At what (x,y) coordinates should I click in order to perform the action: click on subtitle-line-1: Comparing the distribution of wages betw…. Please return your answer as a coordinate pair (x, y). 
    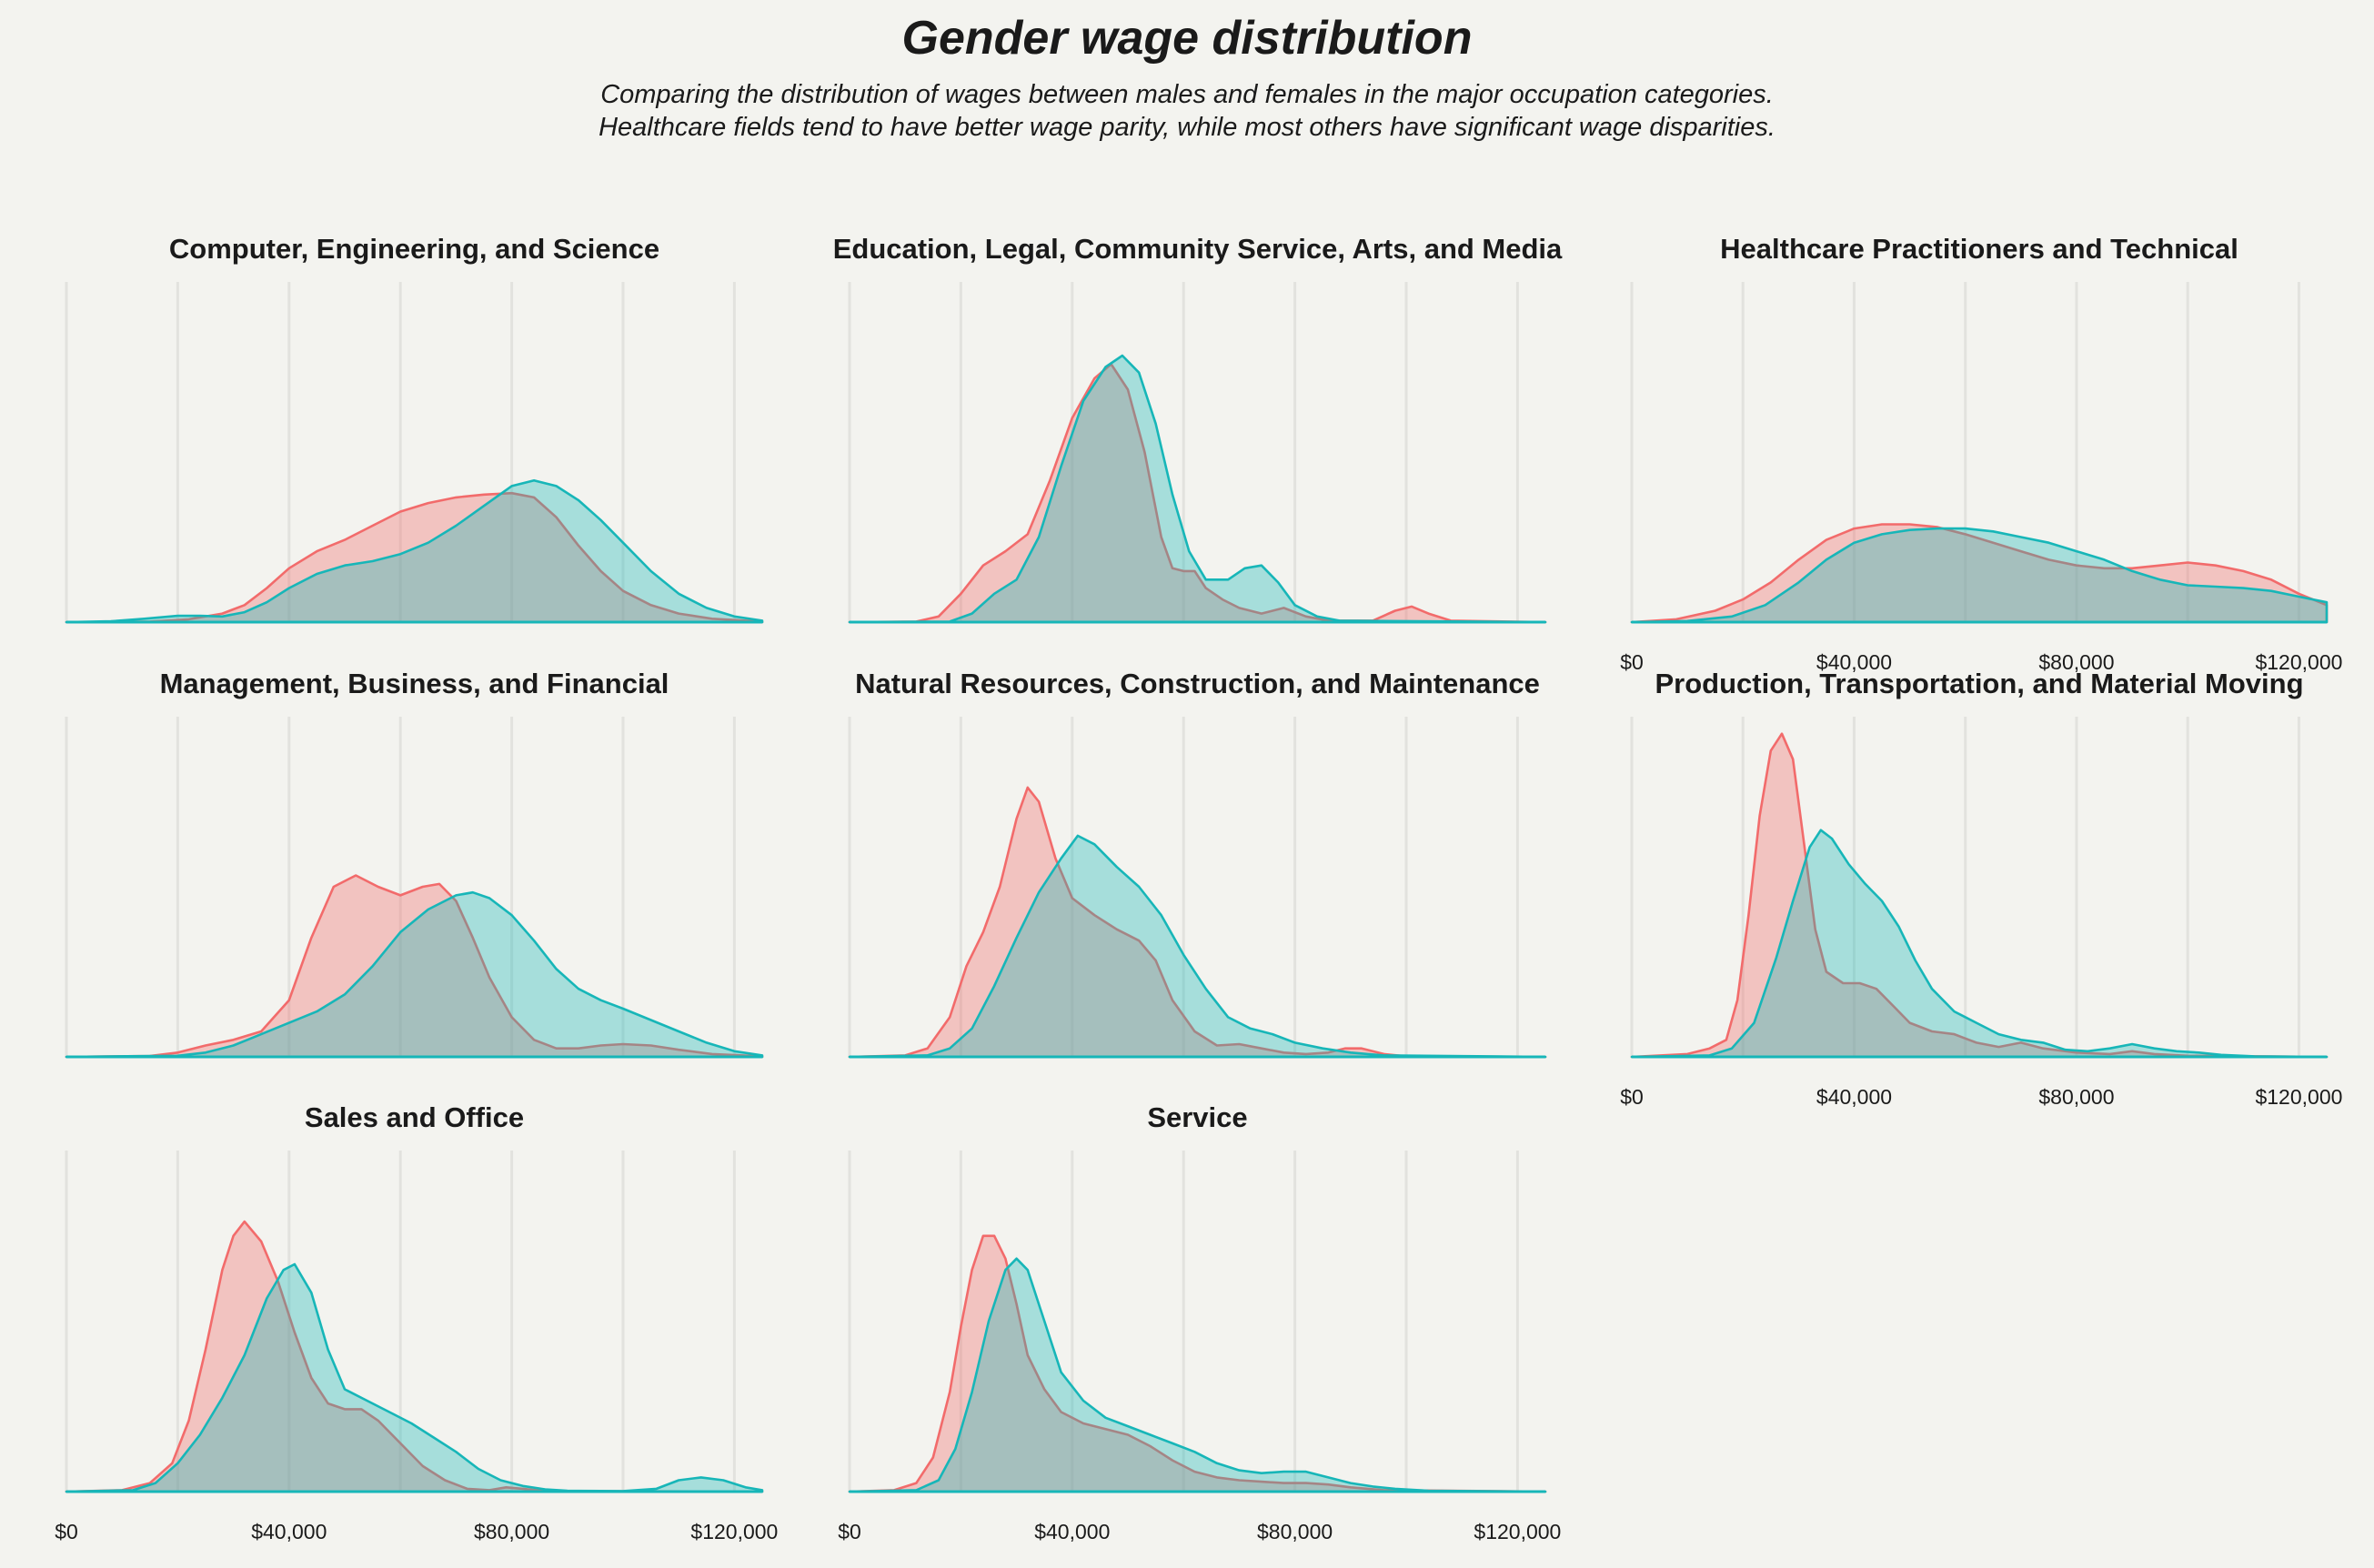
    Looking at the image, I should click on (1187, 94).